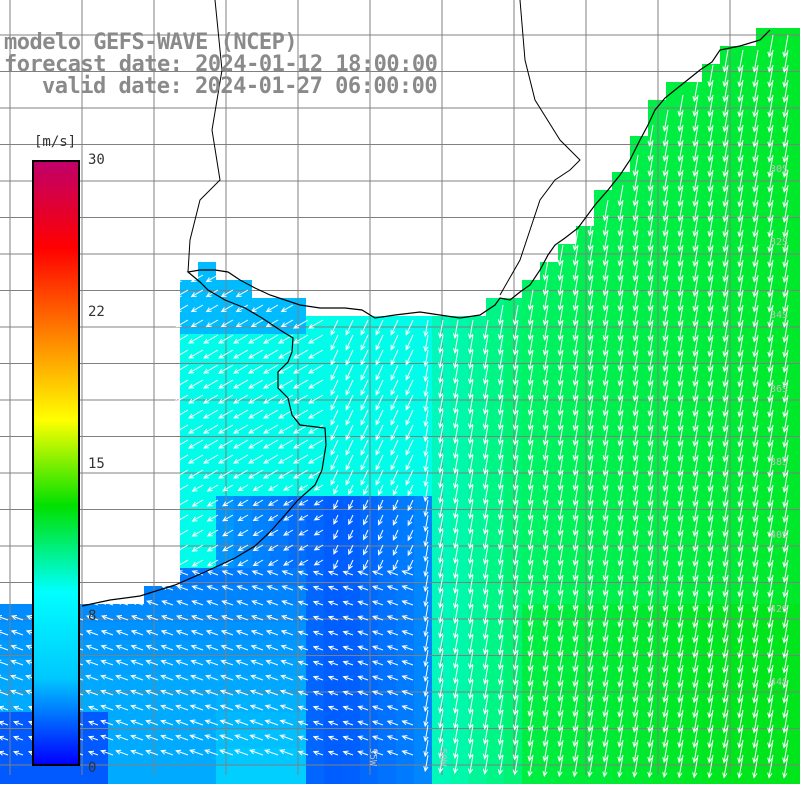 The width and height of the screenshot is (800, 800). Describe the element at coordinates (372, 757) in the screenshot. I see `lon-label: 55W` at that location.